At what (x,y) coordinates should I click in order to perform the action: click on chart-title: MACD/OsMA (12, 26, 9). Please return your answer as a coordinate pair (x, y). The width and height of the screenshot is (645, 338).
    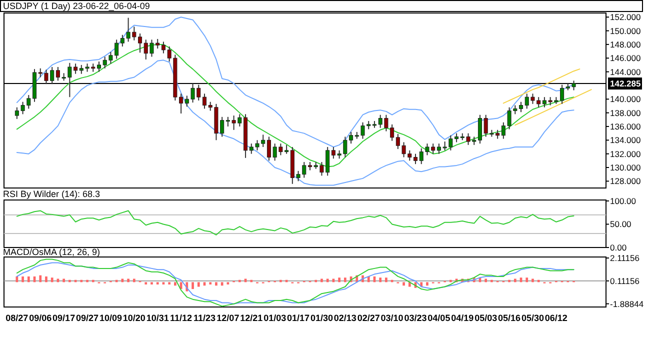
    Looking at the image, I should click on (51, 252).